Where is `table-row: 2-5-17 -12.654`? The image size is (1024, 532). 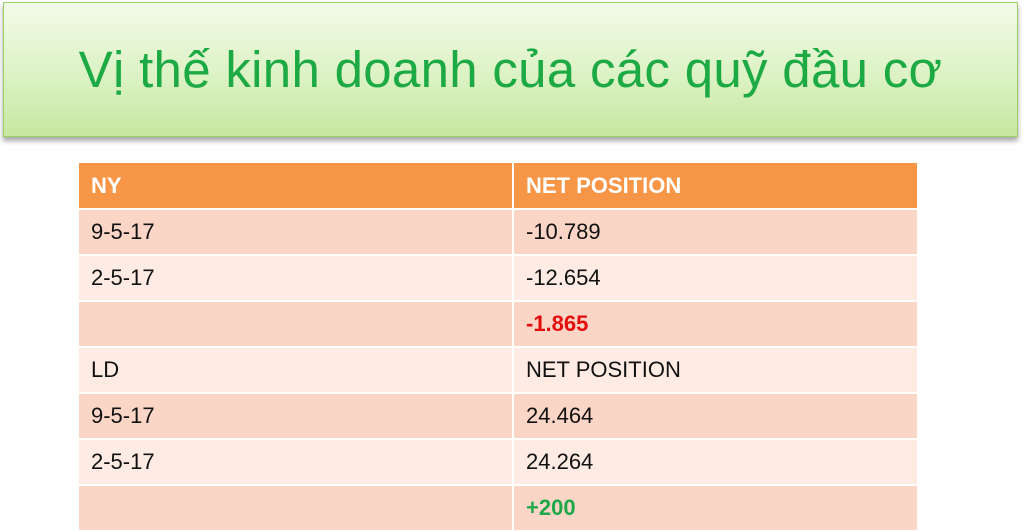 table-row: 2-5-17 -12.654 is located at coordinates (498, 278).